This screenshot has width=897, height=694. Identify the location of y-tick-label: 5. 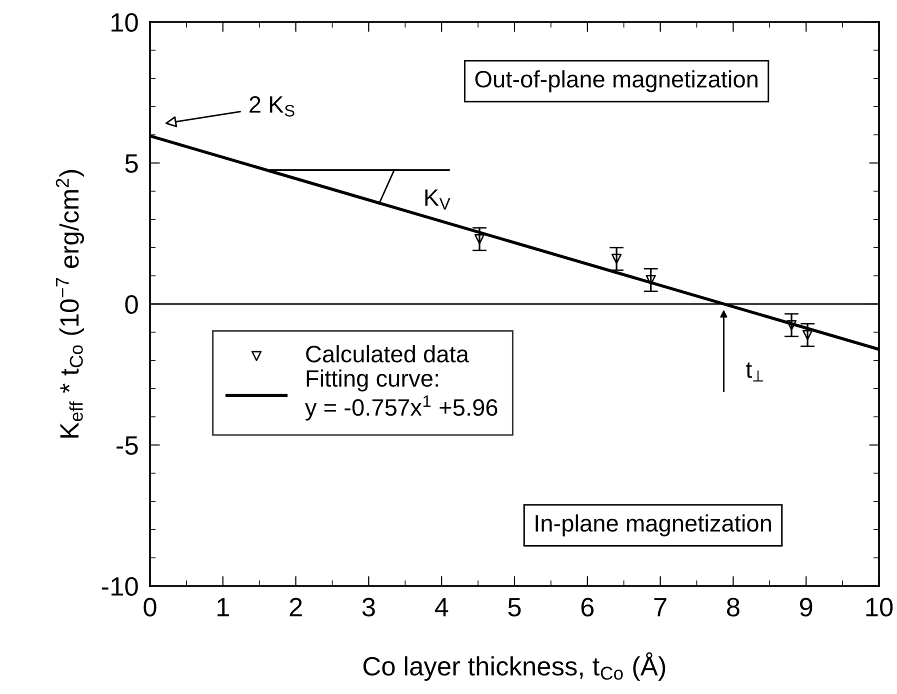
(131, 163).